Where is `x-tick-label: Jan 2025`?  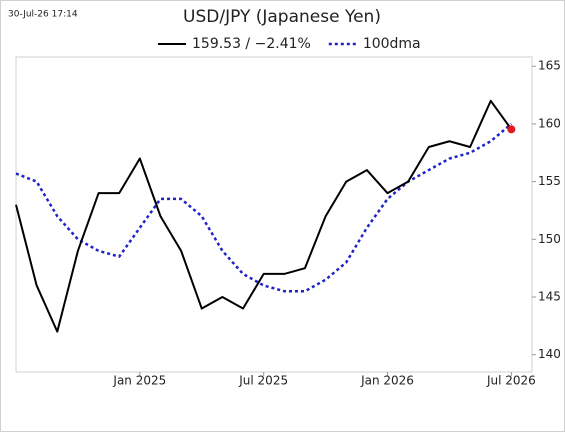 x-tick-label: Jan 2025 is located at coordinates (139, 381).